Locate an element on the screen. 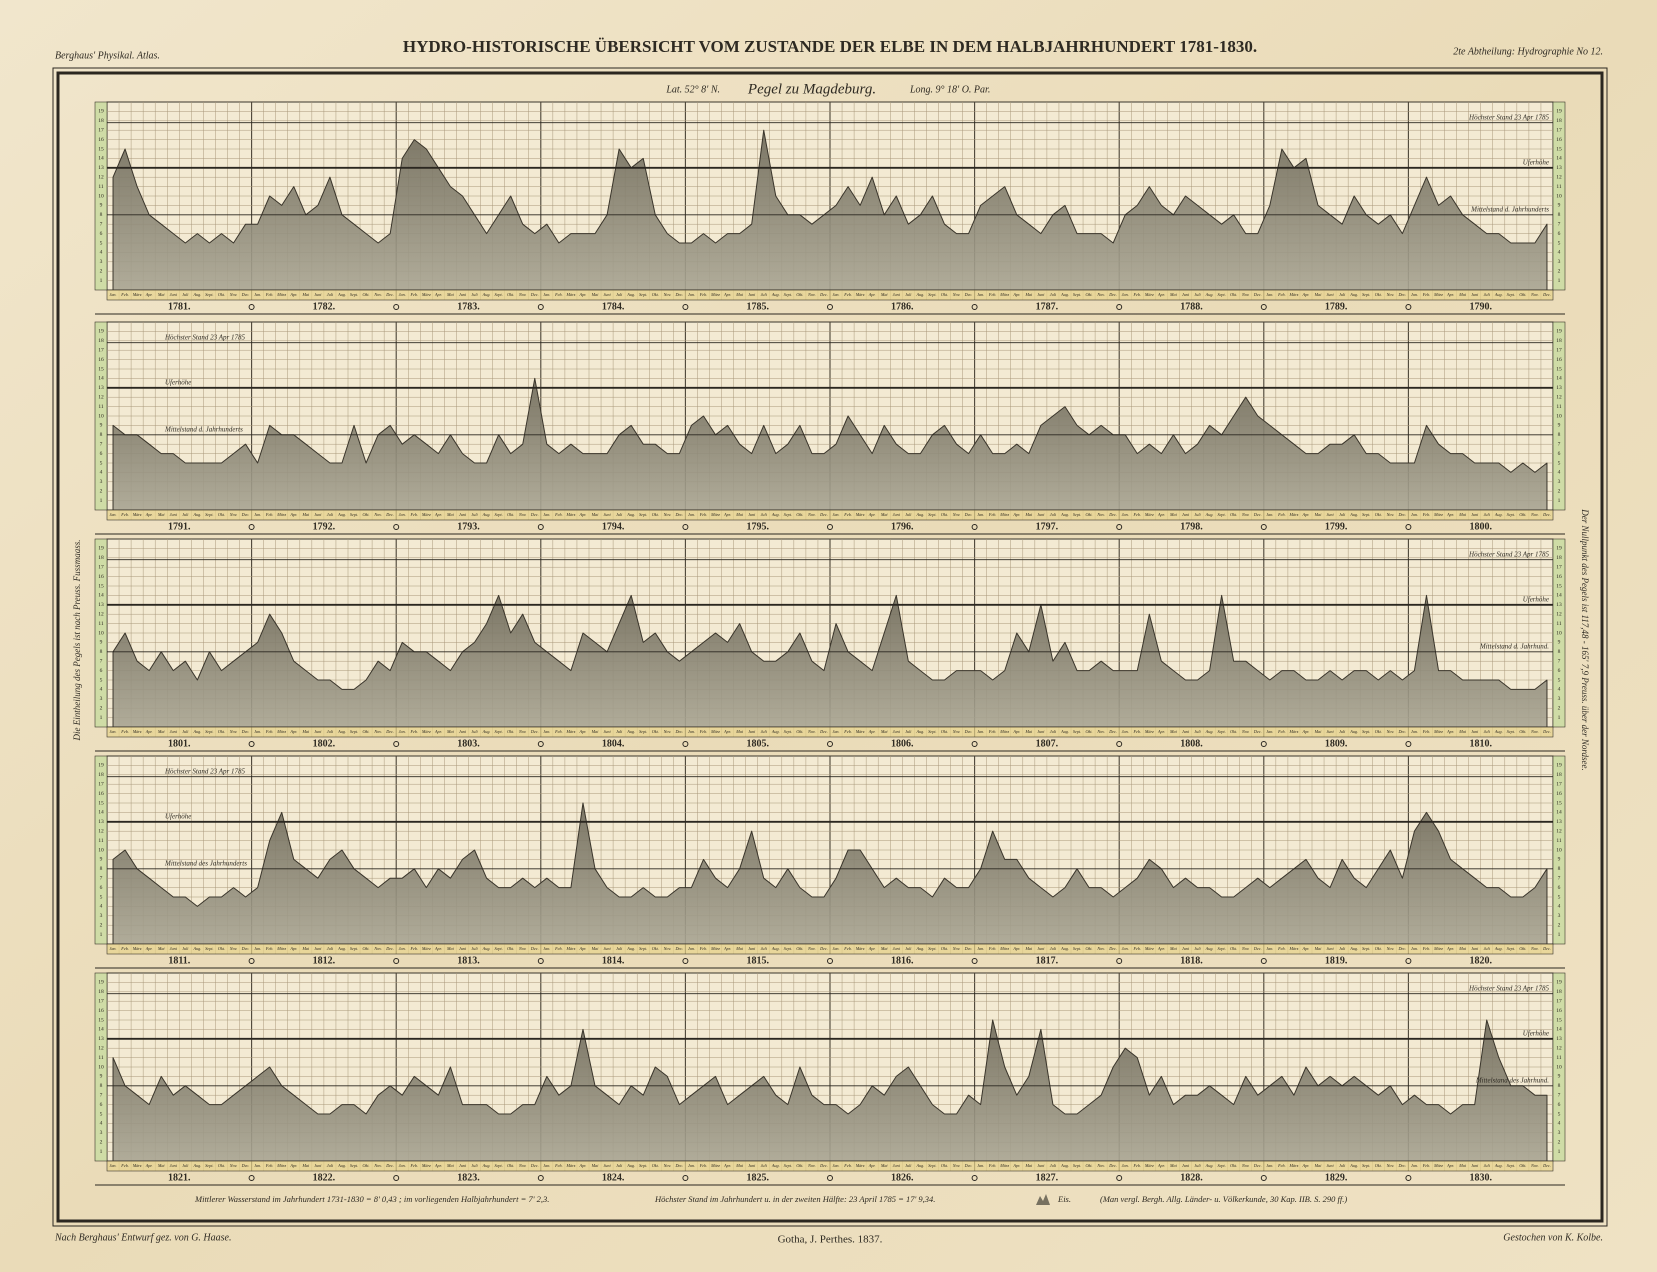  header-left: Berghaus' Physikal. Atlas. is located at coordinates (107, 55).